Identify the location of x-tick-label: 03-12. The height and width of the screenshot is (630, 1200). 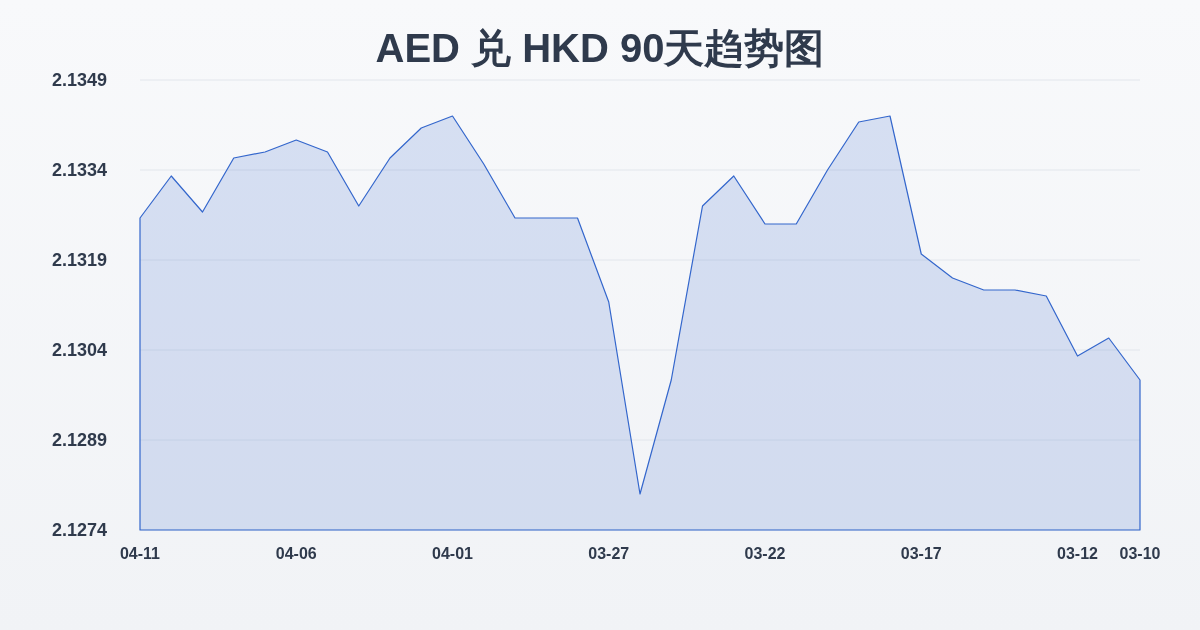
(1078, 553).